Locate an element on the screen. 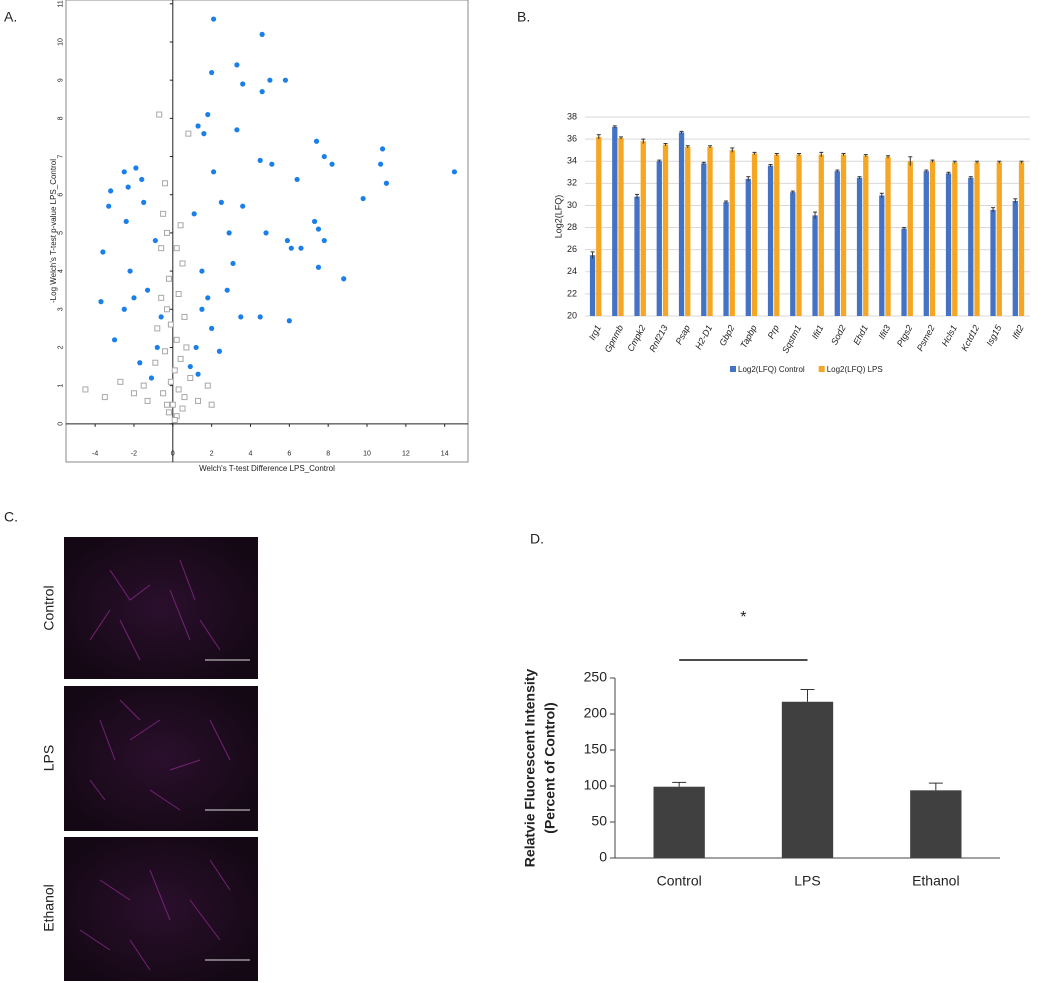 The height and width of the screenshot is (983, 1050). y-axis-label: -Log Welch's T-test p-value LPS_Control is located at coordinates (53, 231).